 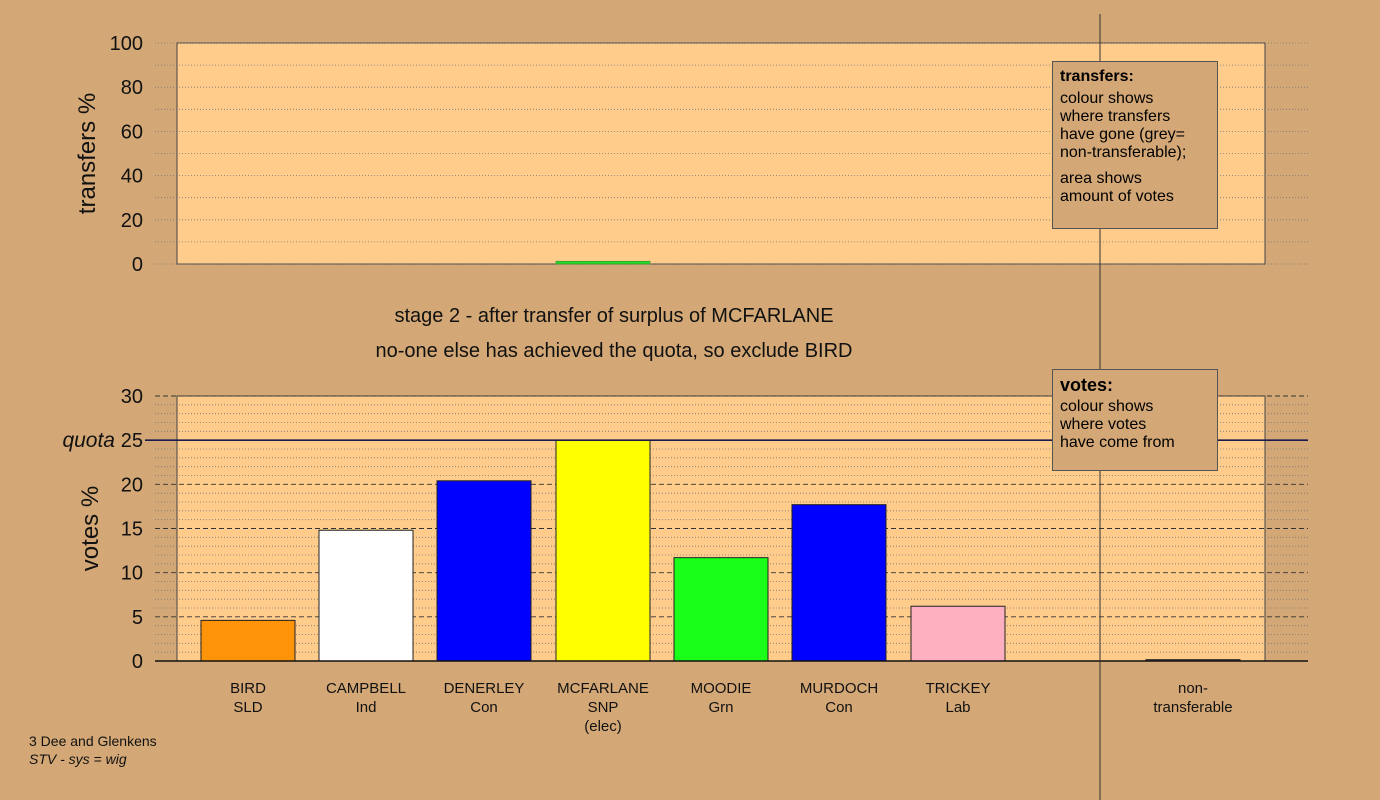 I want to click on candidate-label: Grn, so click(x=720, y=707).